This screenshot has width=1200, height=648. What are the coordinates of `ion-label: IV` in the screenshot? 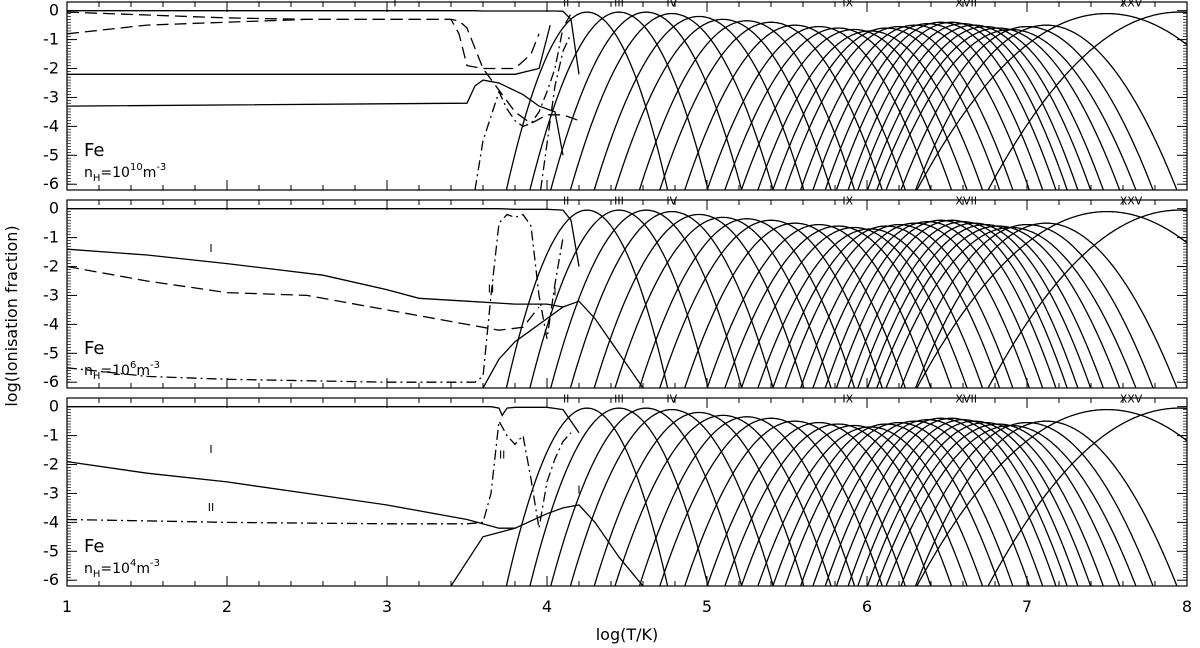 It's located at (671, 398).